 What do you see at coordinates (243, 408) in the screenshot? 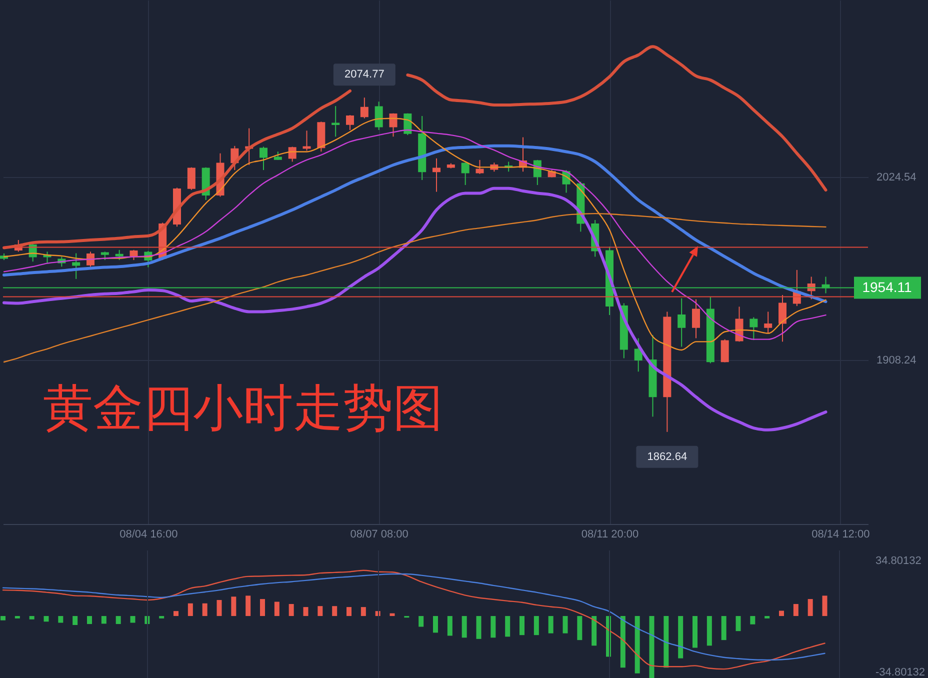
I see `annotation: 黄金四小时走势图` at bounding box center [243, 408].